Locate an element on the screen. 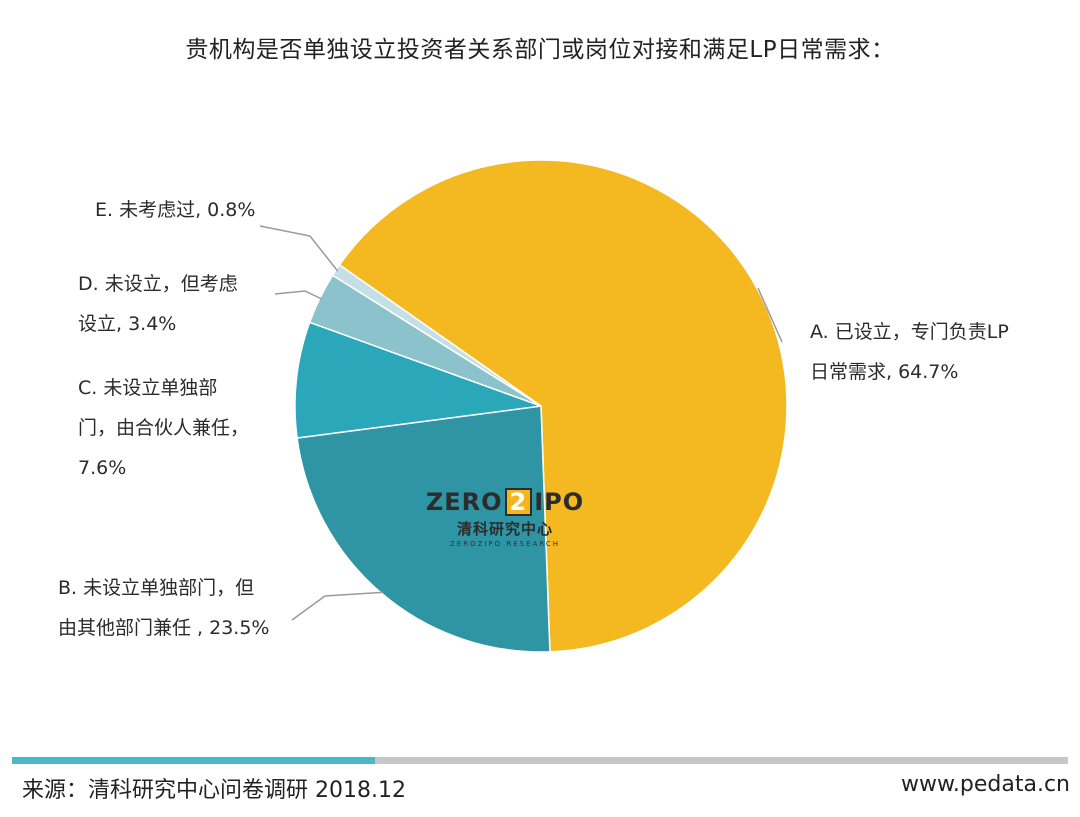 The height and width of the screenshot is (817, 1080). zero2ipo-logo: ZERO 2 IPO 清科研究中心 ZEROZIPO RESEARCH is located at coordinates (505, 518).